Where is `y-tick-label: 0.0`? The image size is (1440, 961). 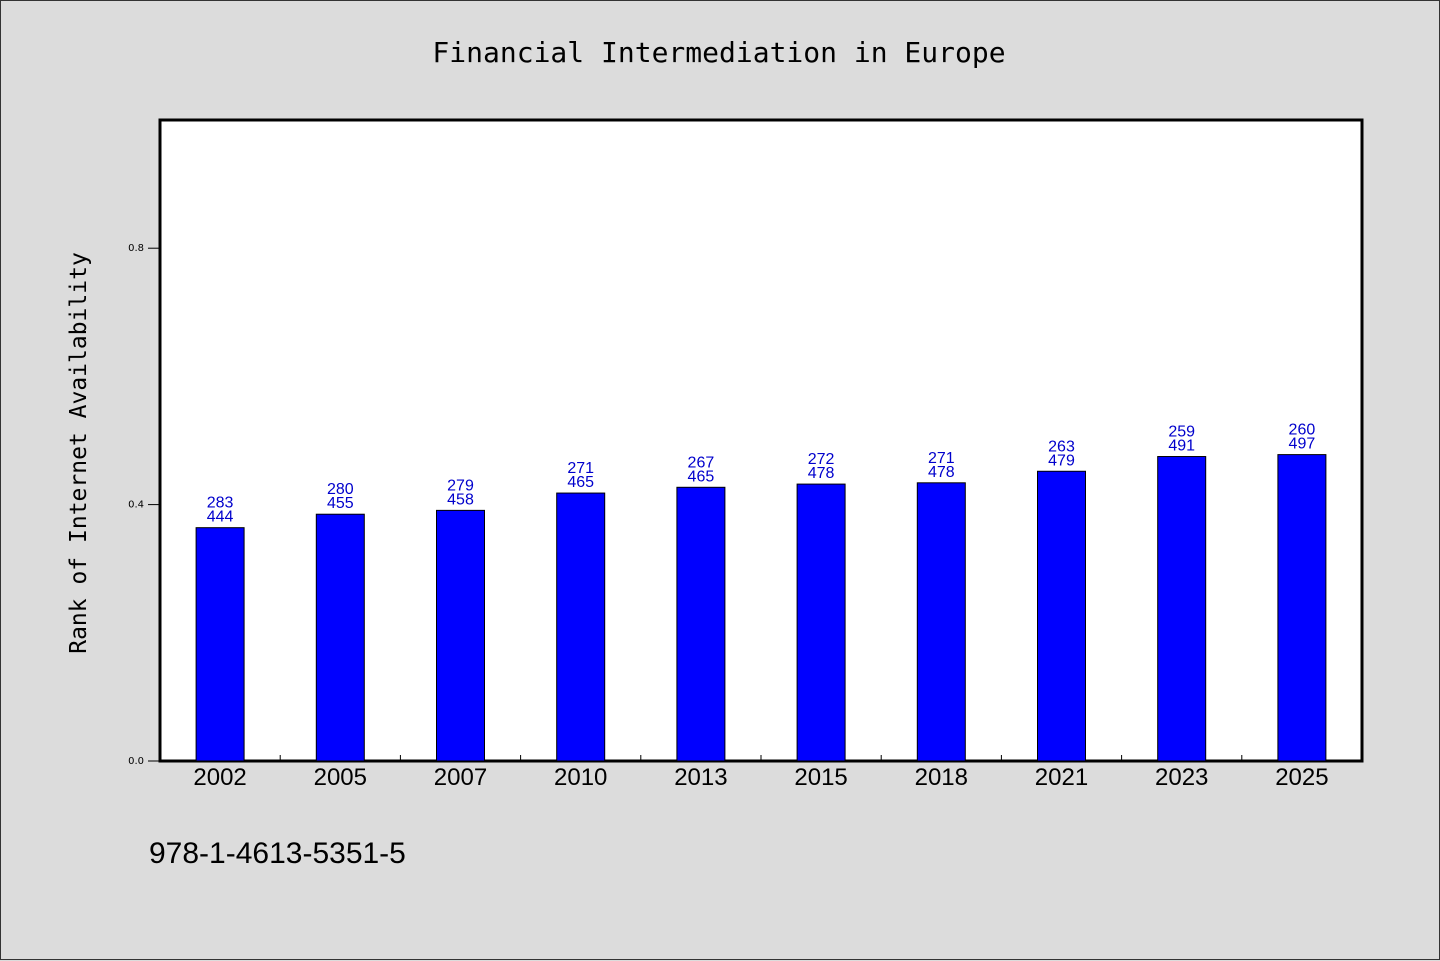 y-tick-label: 0.0 is located at coordinates (136, 761).